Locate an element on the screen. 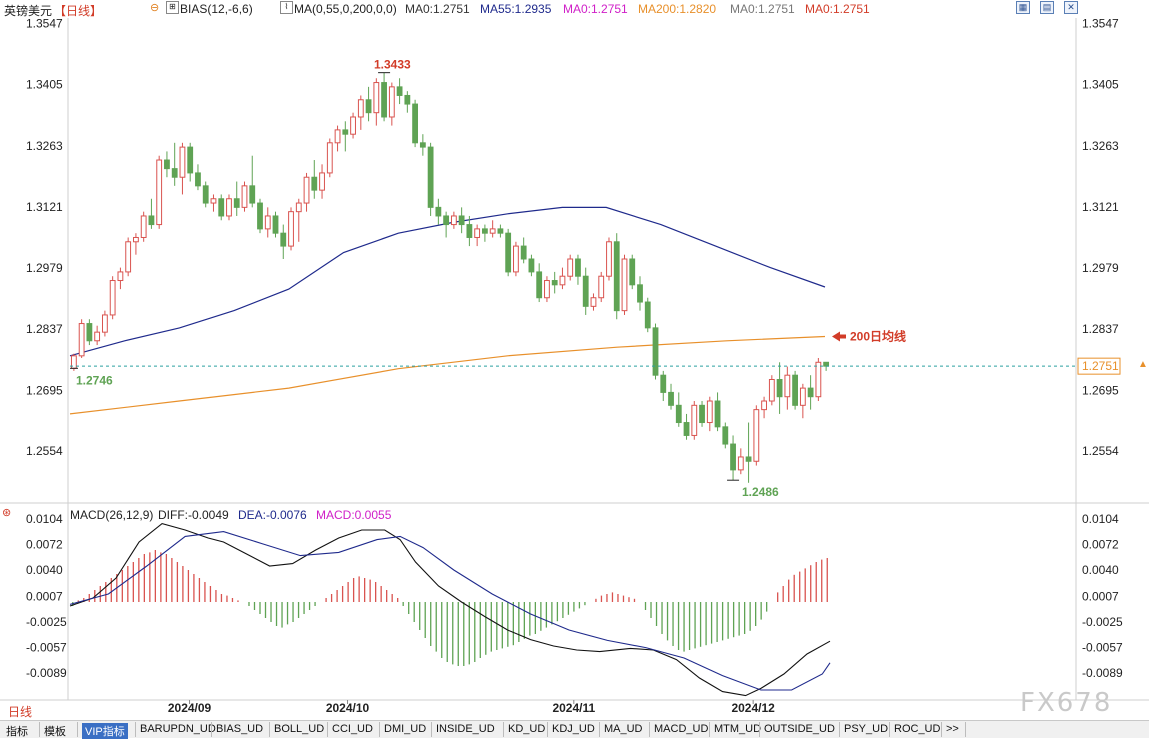  refresh-icon: ⊖ is located at coordinates (155, 8).